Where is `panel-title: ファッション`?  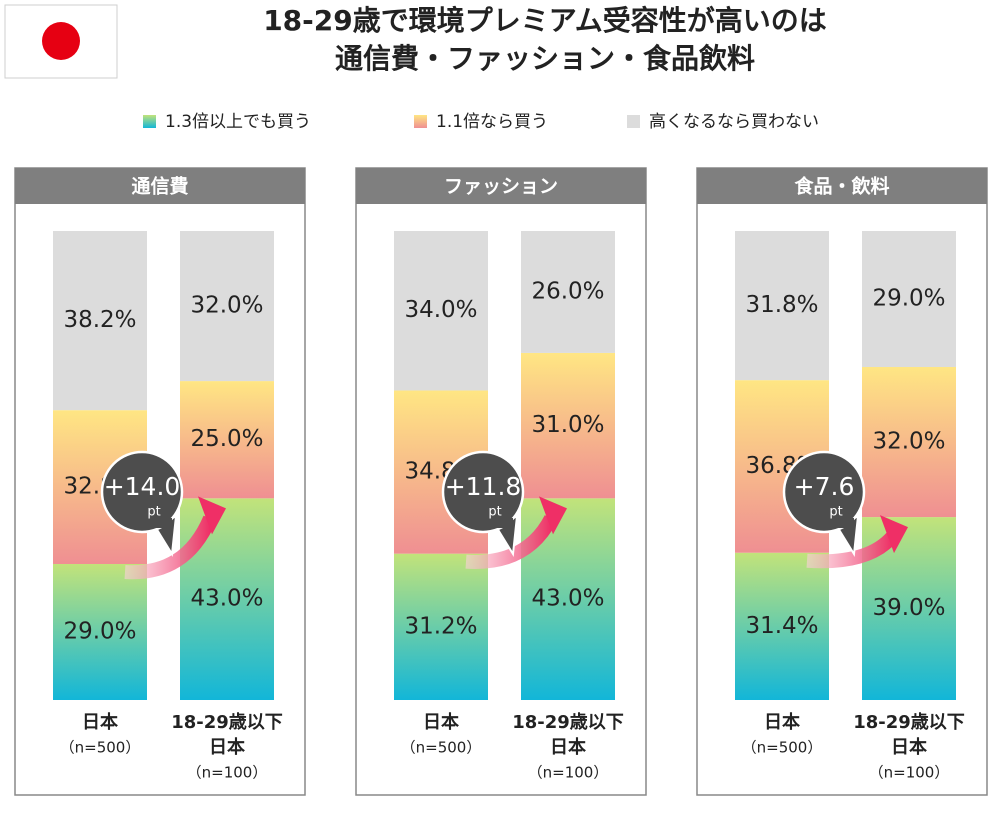
panel-title: ファッション is located at coordinates (501, 187).